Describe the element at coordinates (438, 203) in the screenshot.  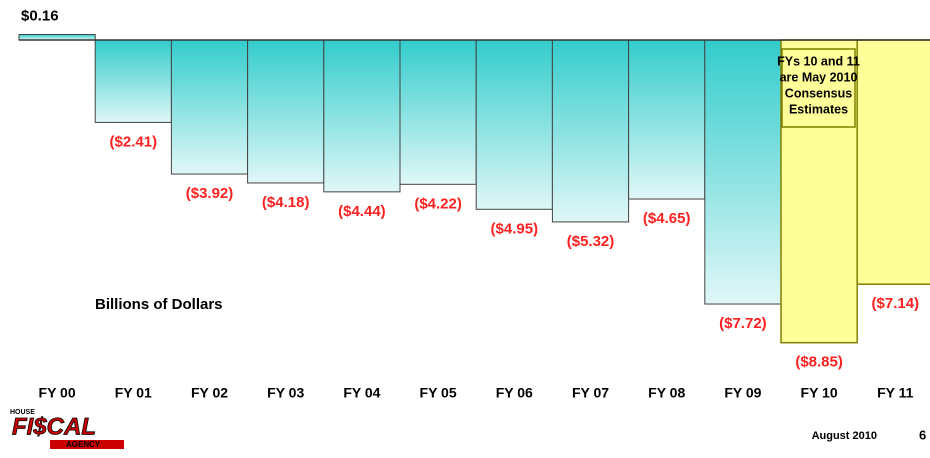
I see `value-label: ($4.22)` at that location.